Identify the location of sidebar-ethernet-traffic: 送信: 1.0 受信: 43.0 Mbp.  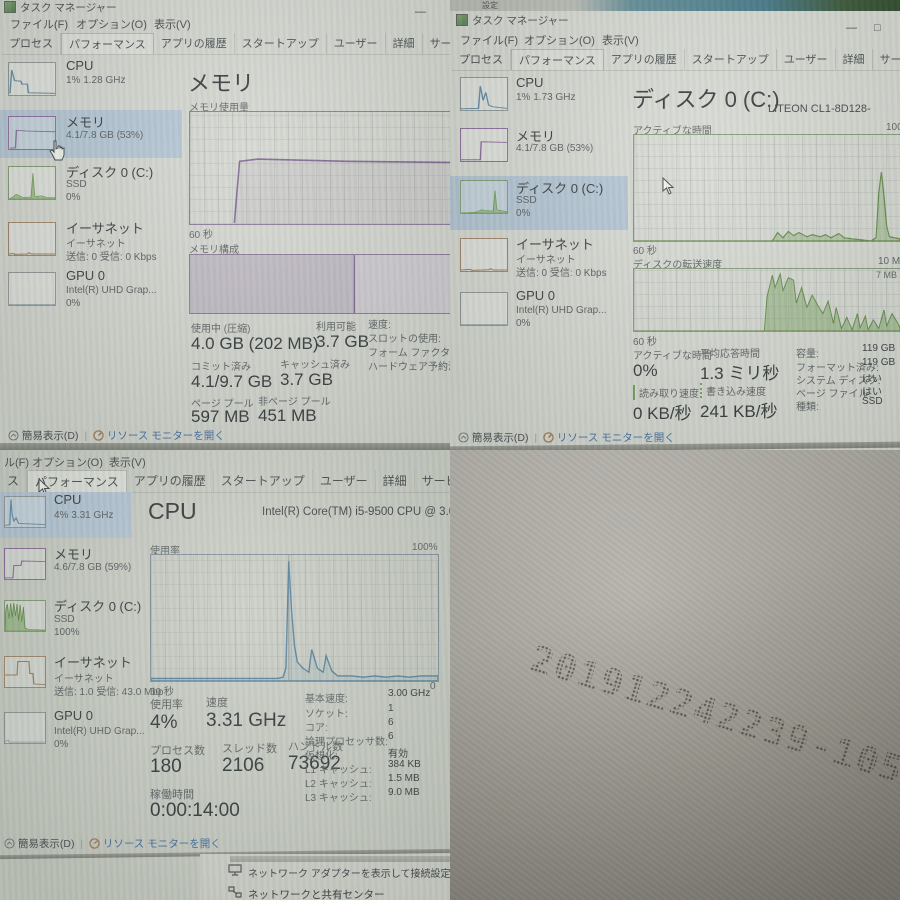
(109, 692).